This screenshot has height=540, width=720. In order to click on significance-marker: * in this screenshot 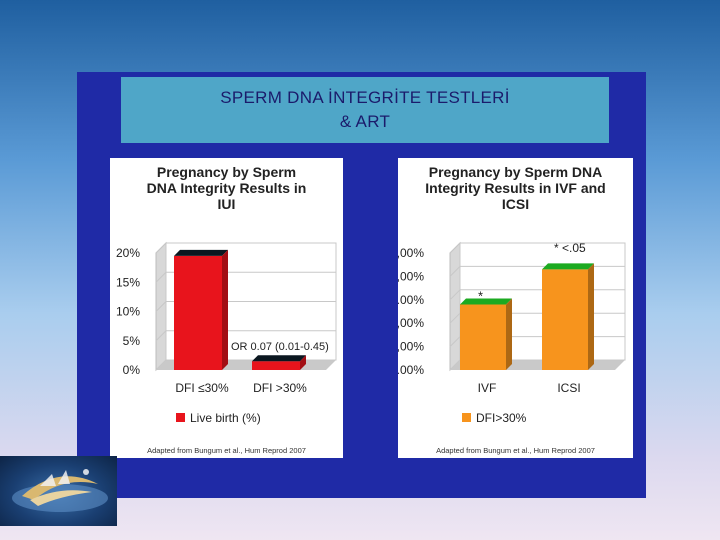, I will do `click(480, 295)`.